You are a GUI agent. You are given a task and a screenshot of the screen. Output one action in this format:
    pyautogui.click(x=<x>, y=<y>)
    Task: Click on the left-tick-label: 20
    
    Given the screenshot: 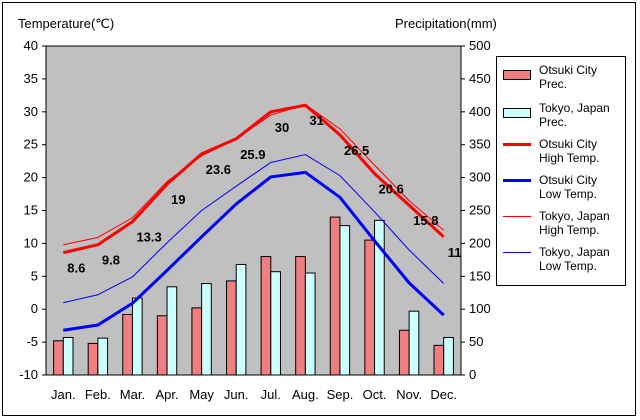 What is the action you would take?
    pyautogui.click(x=31, y=177)
    